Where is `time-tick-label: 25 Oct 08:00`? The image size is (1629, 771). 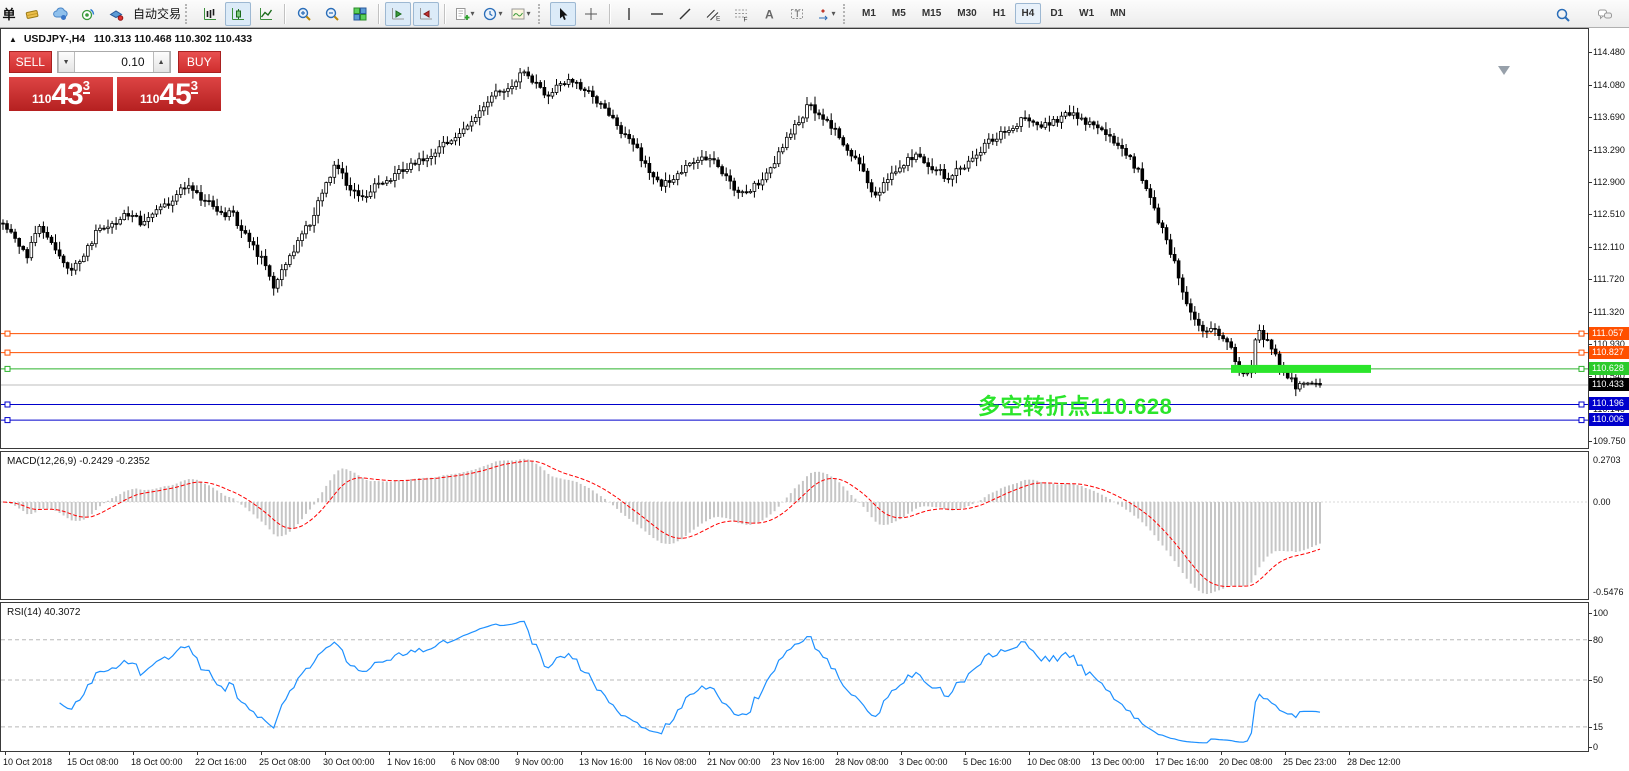 time-tick-label: 25 Oct 08:00 is located at coordinates (285, 762).